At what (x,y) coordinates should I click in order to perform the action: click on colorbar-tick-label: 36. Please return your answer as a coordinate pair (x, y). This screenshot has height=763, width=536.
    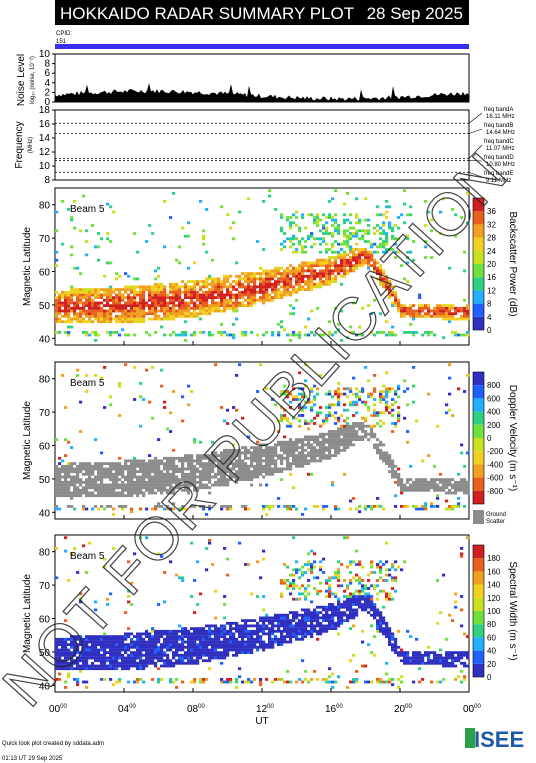
    Looking at the image, I should click on (491, 211).